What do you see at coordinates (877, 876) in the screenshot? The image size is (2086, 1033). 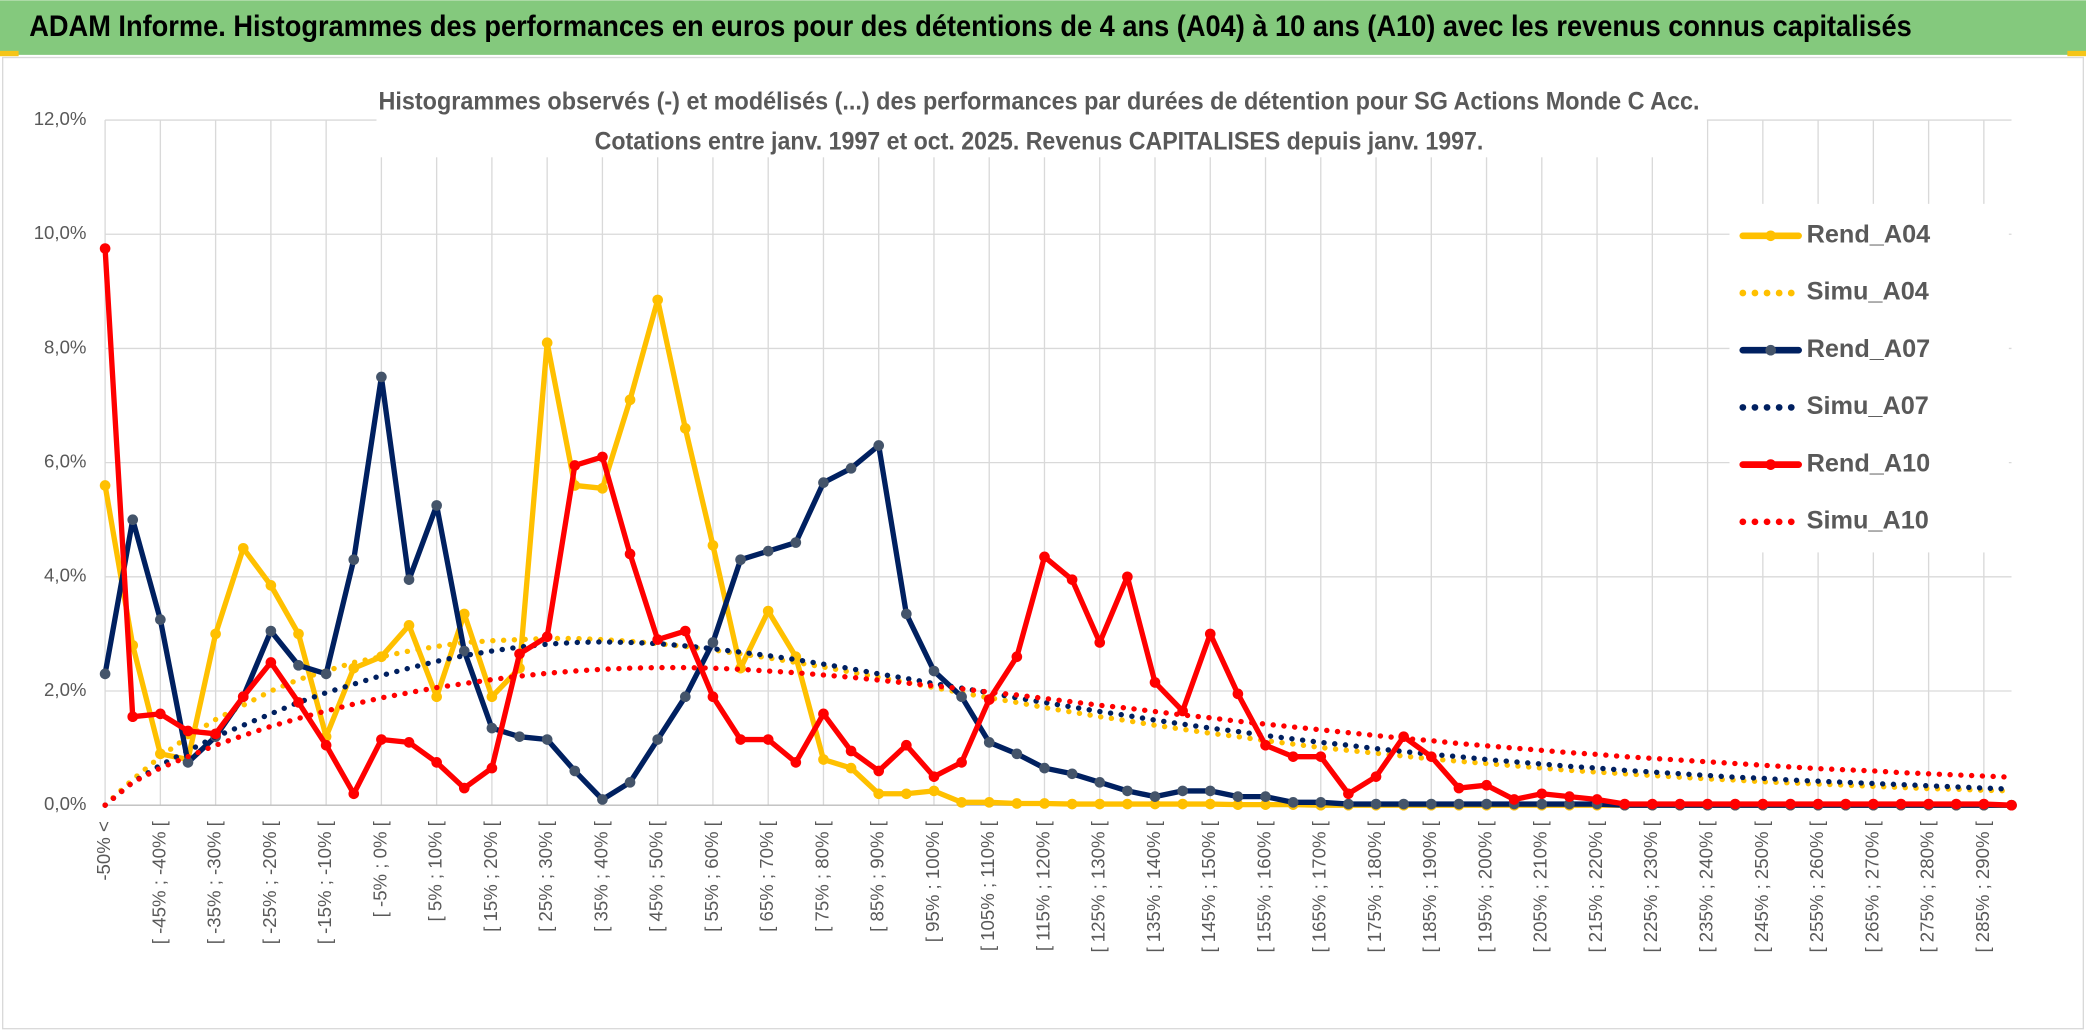 I see `x-tick-label: [ 85% ; 90% [` at bounding box center [877, 876].